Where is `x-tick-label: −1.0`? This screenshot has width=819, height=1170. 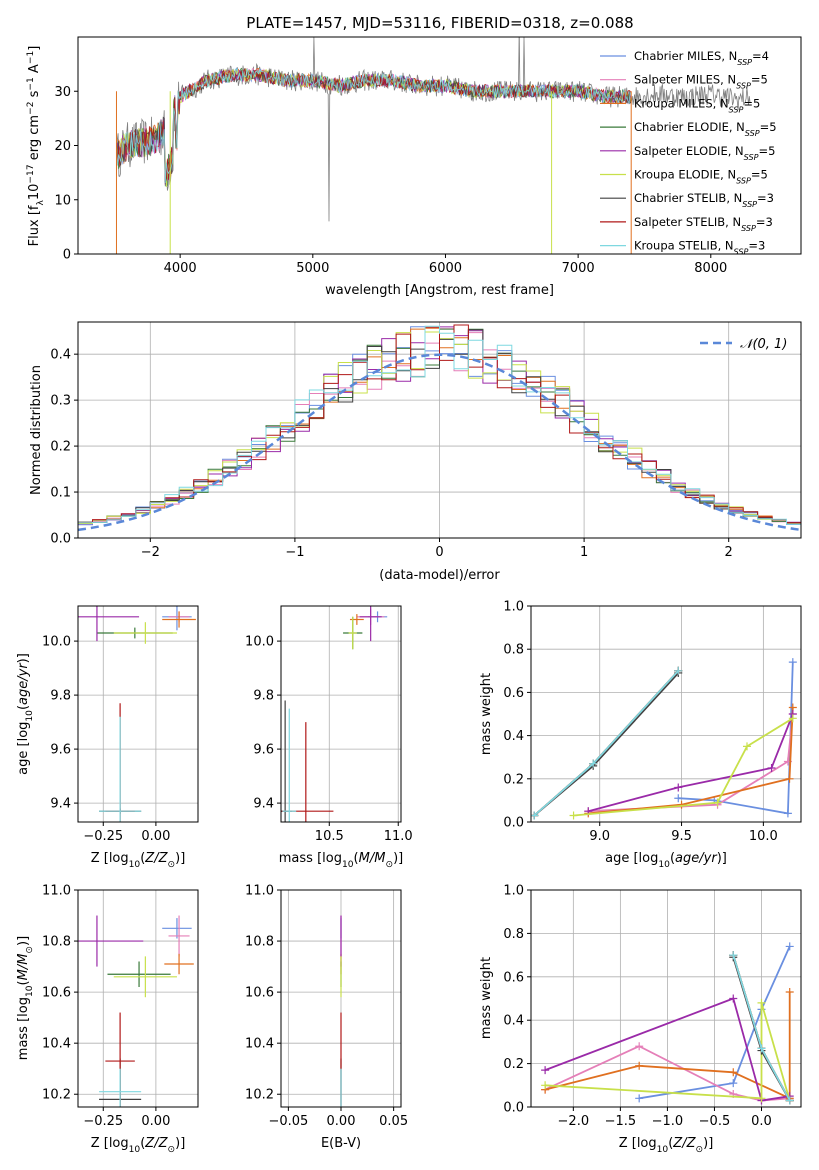 x-tick-label: −1.0 is located at coordinates (668, 1121).